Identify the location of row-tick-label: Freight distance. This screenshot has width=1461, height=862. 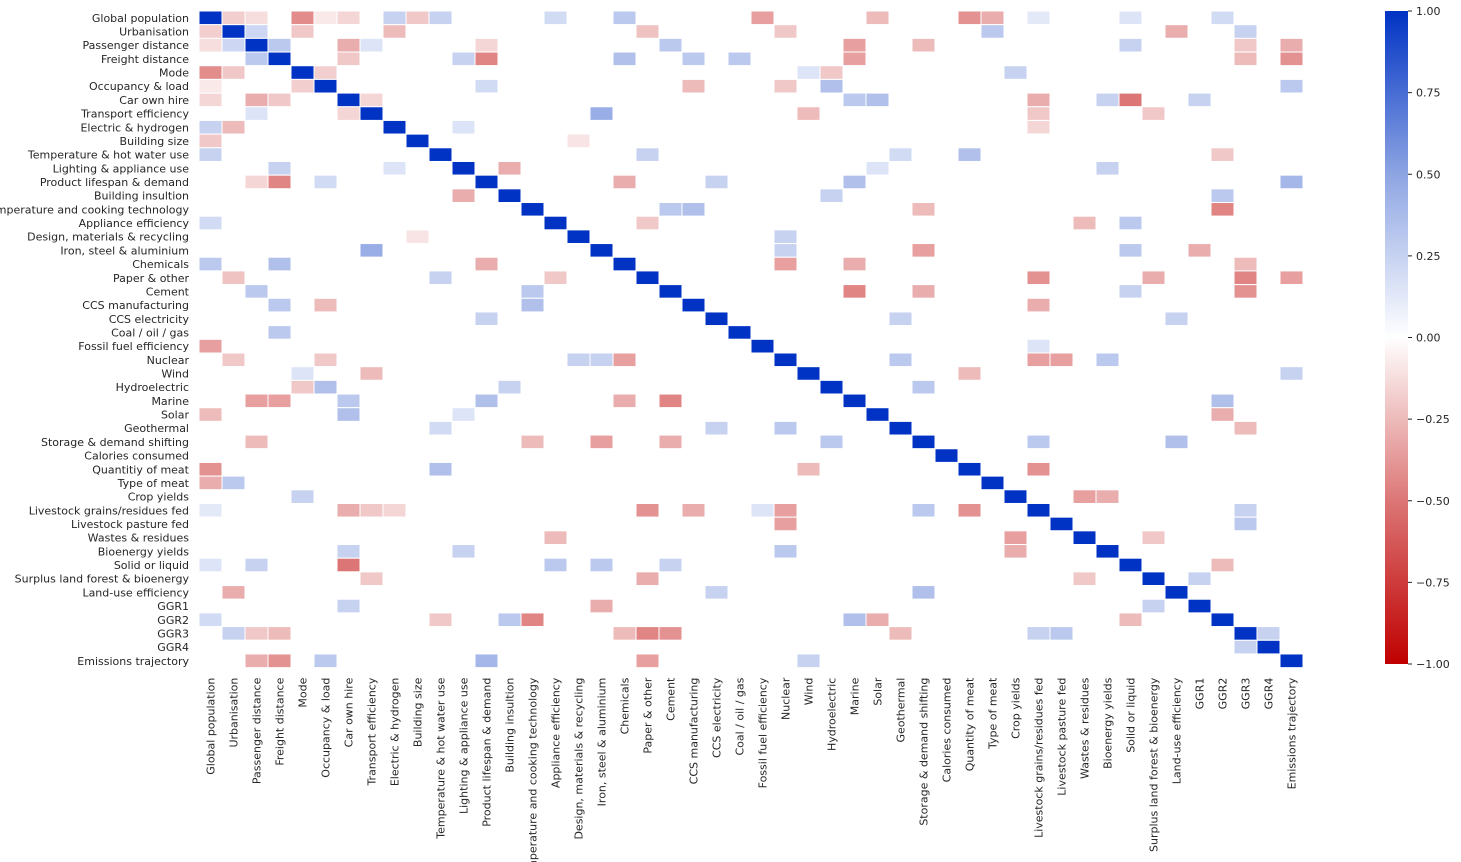
(145, 59).